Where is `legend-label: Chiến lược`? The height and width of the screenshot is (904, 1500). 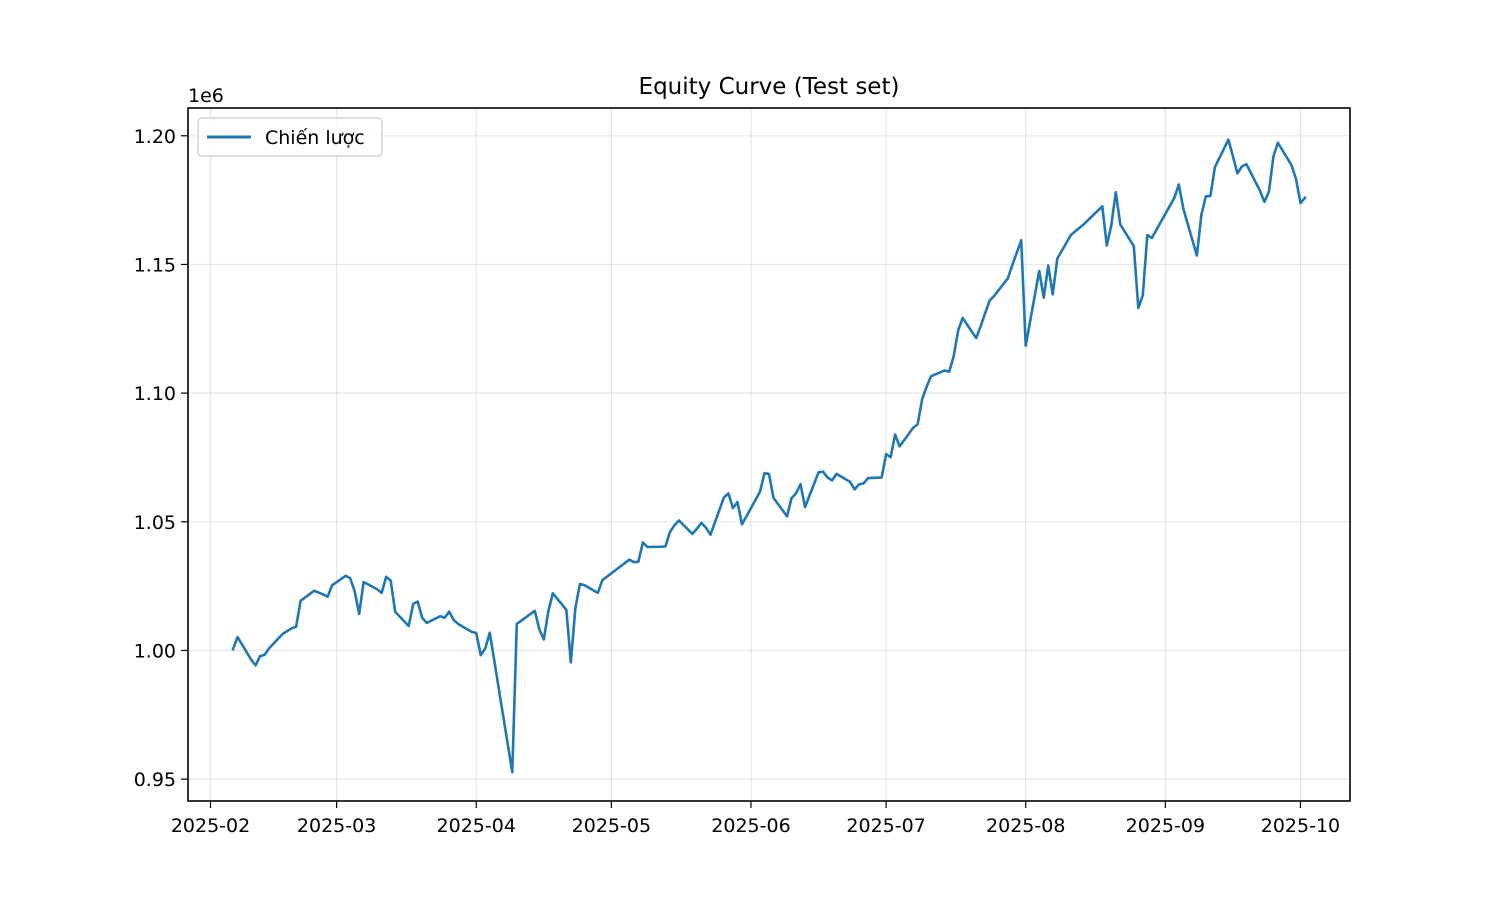
legend-label: Chiến lược is located at coordinates (315, 138).